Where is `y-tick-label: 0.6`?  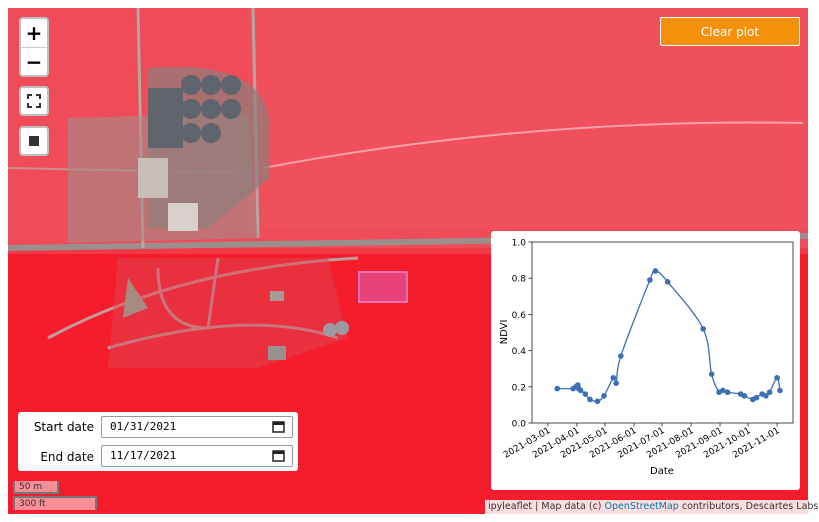
y-tick-label: 0.6 is located at coordinates (519, 316).